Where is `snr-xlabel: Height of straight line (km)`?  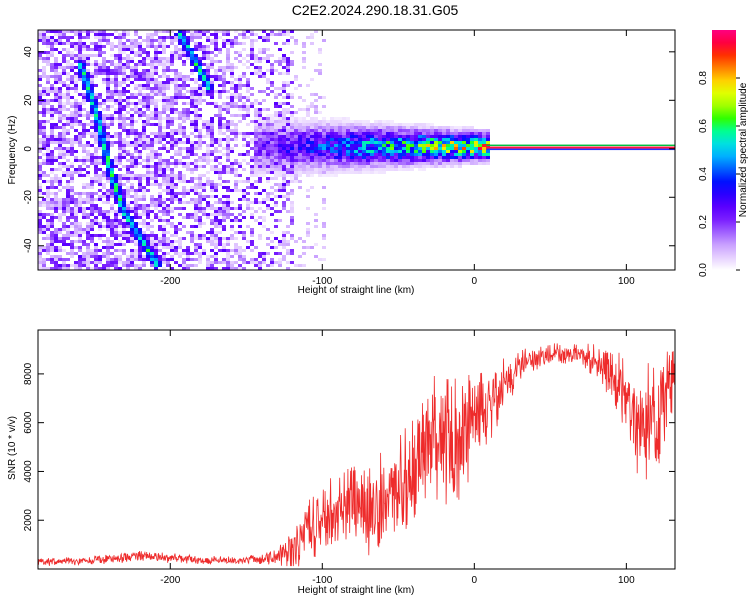 snr-xlabel: Height of straight line (km) is located at coordinates (356, 590).